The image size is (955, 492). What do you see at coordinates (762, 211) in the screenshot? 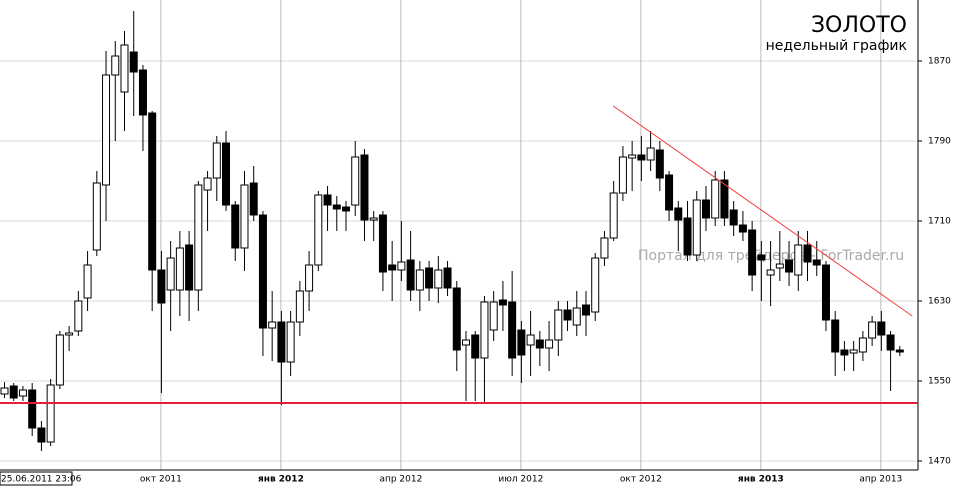
I see `trend-line` at bounding box center [762, 211].